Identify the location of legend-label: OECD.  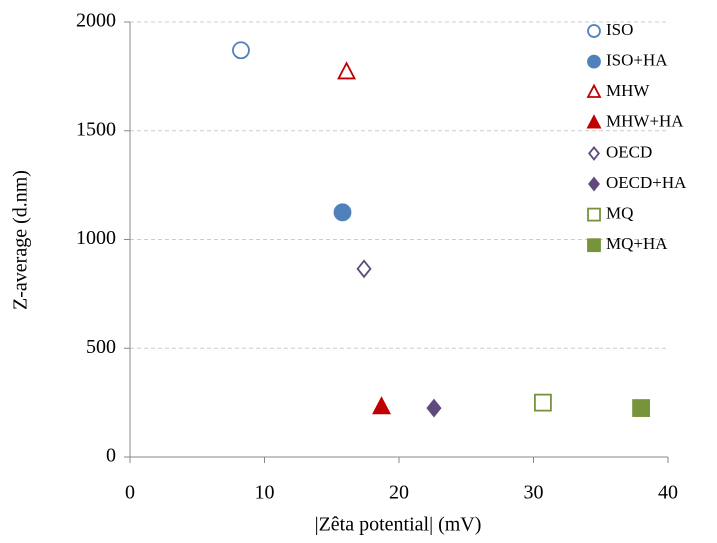
(629, 151).